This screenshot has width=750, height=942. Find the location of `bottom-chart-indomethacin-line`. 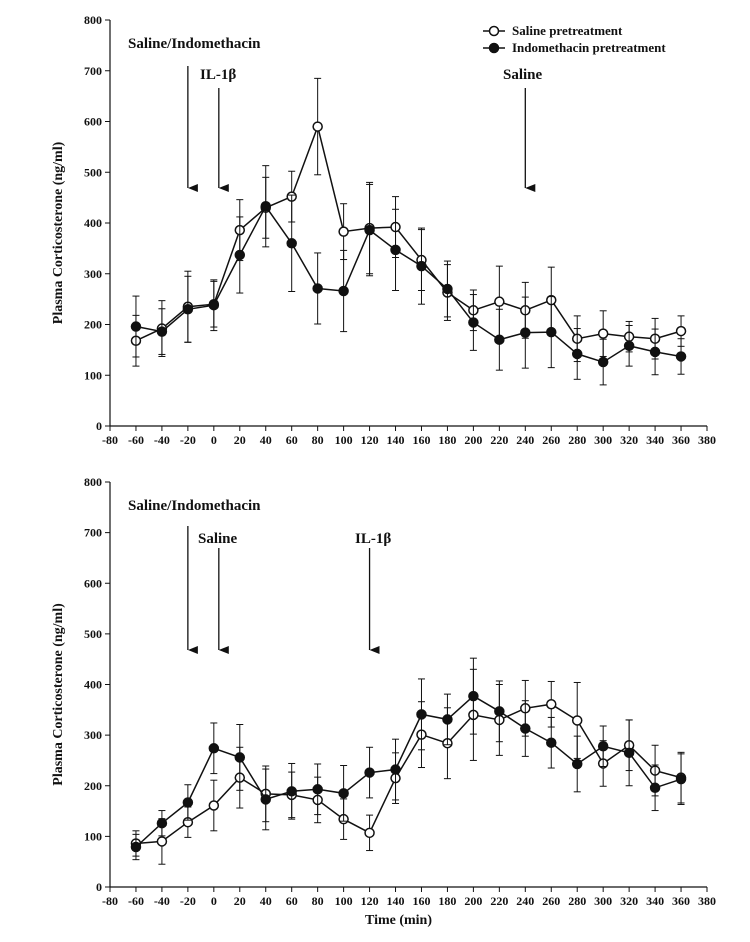

bottom-chart-indomethacin-line is located at coordinates (408, 771).